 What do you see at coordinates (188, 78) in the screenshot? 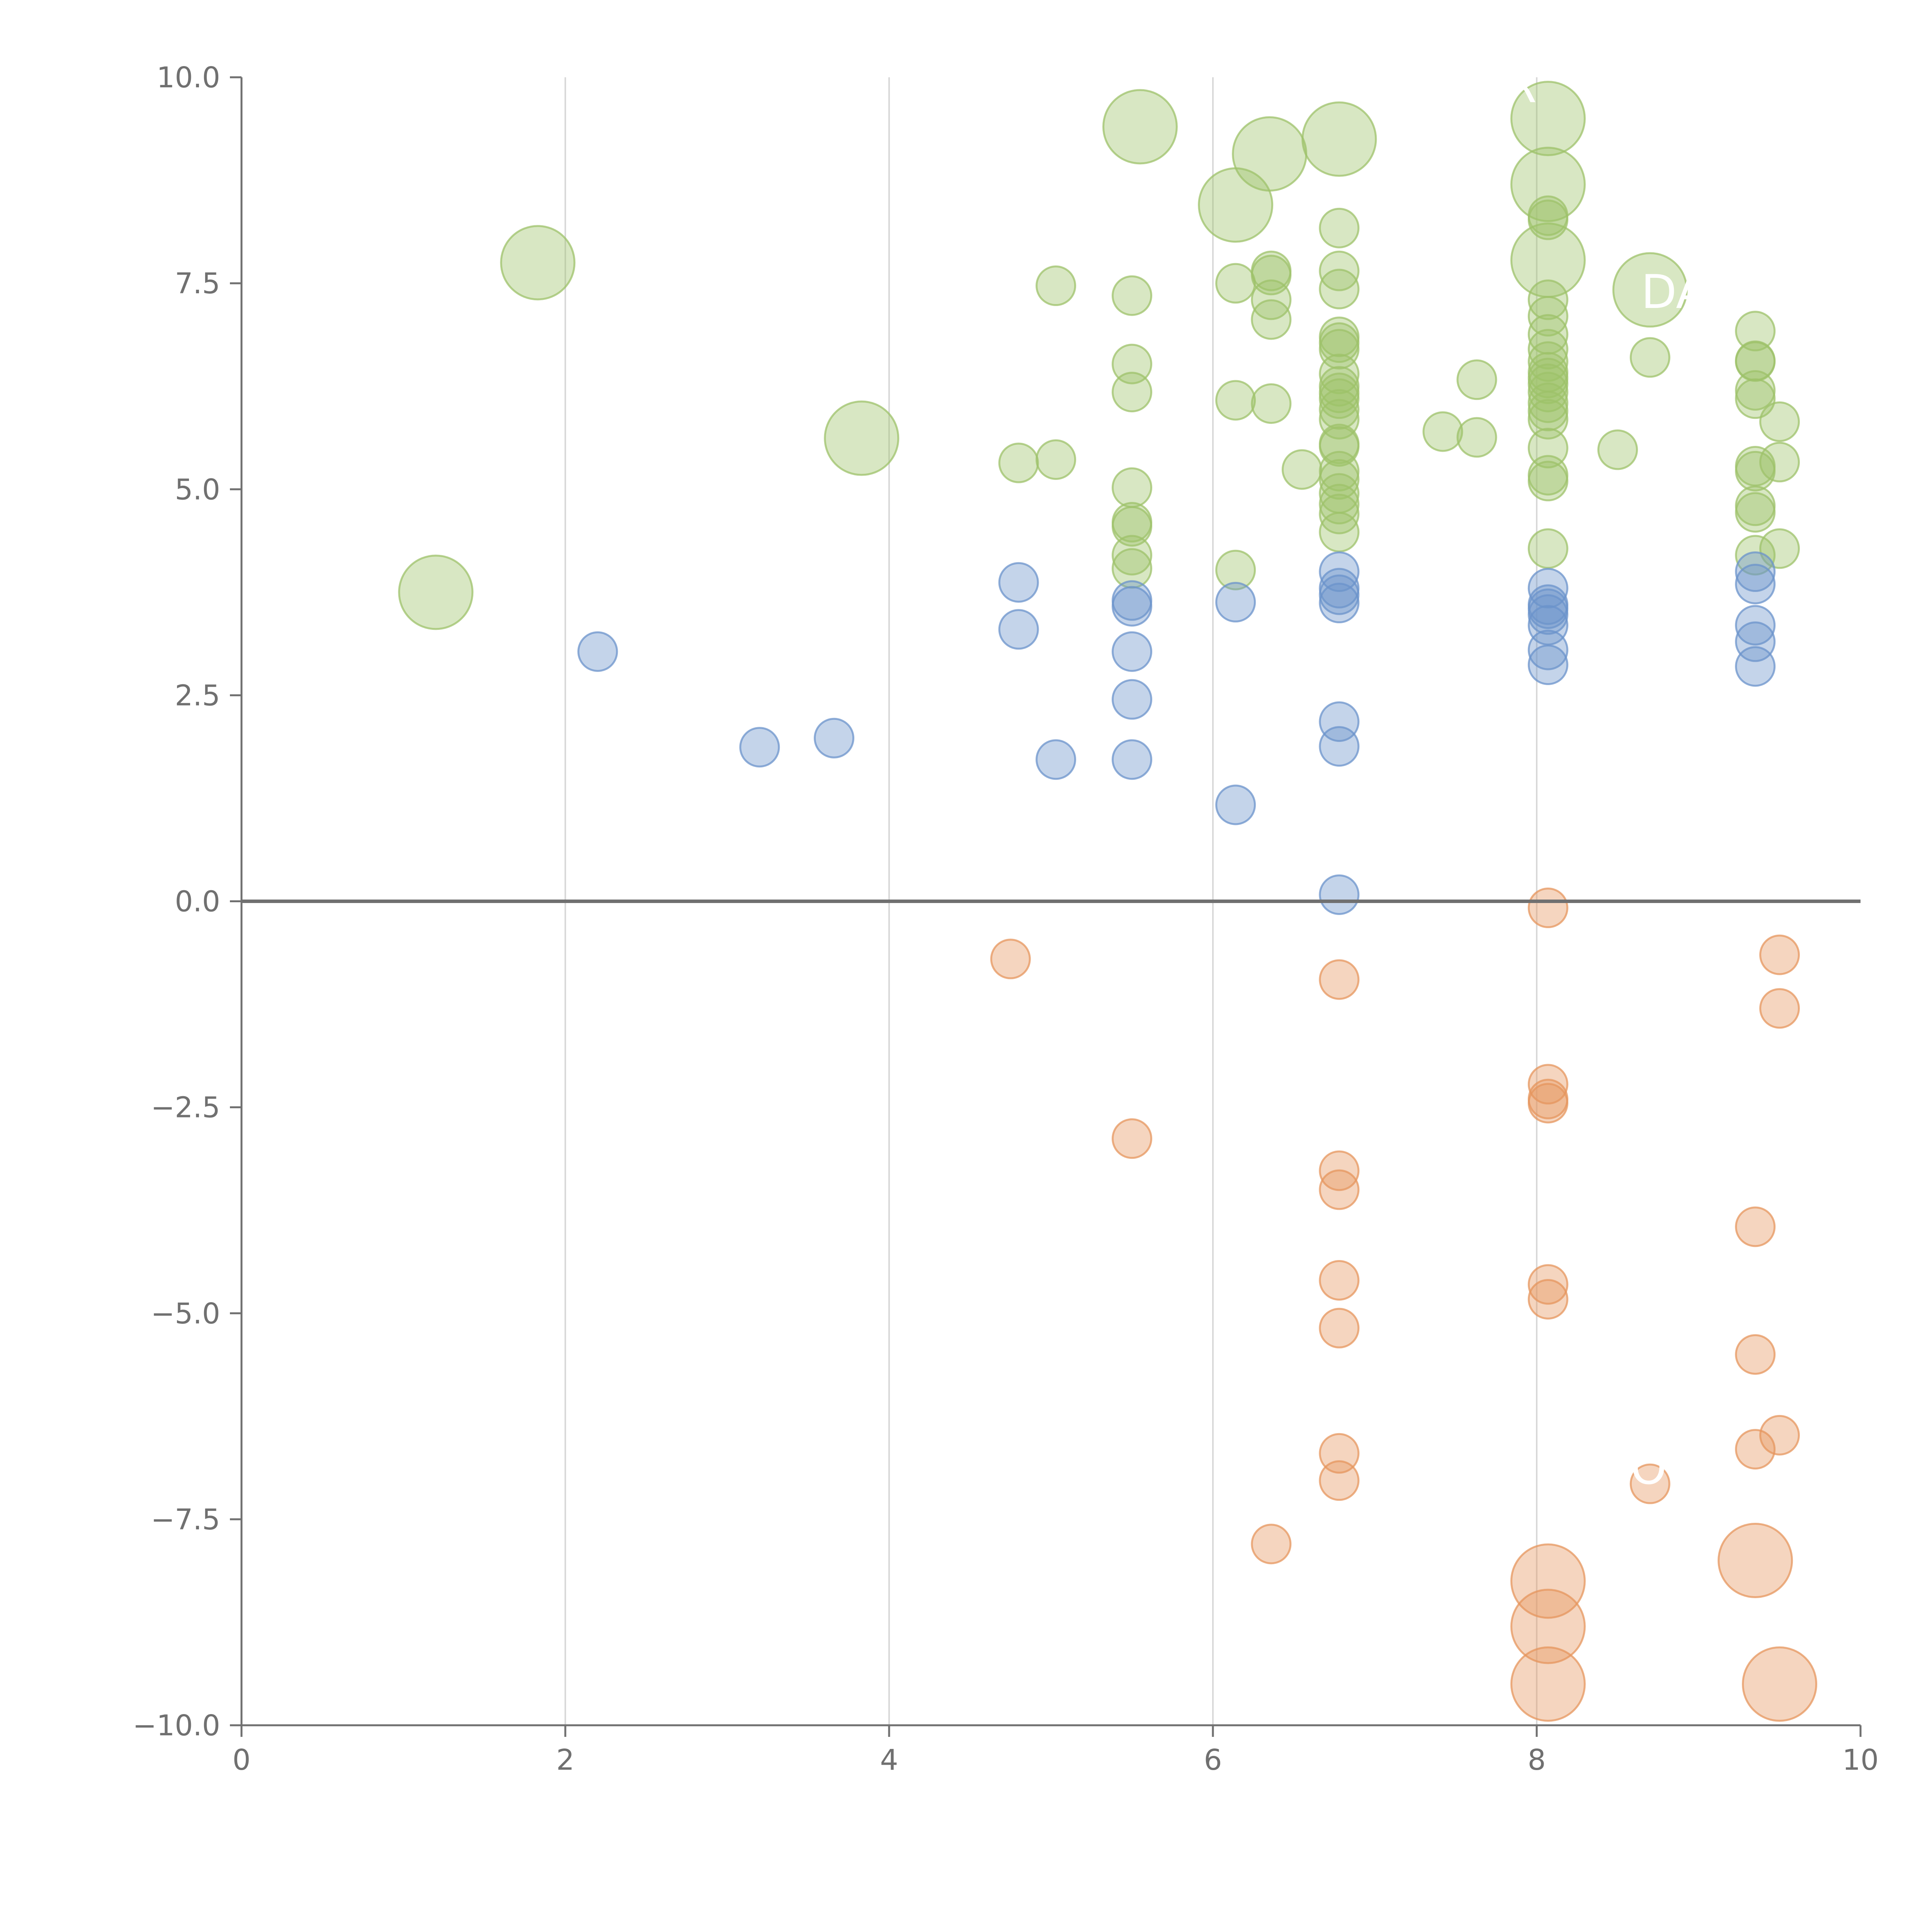
I see `y-tick-label: 10.0` at bounding box center [188, 78].